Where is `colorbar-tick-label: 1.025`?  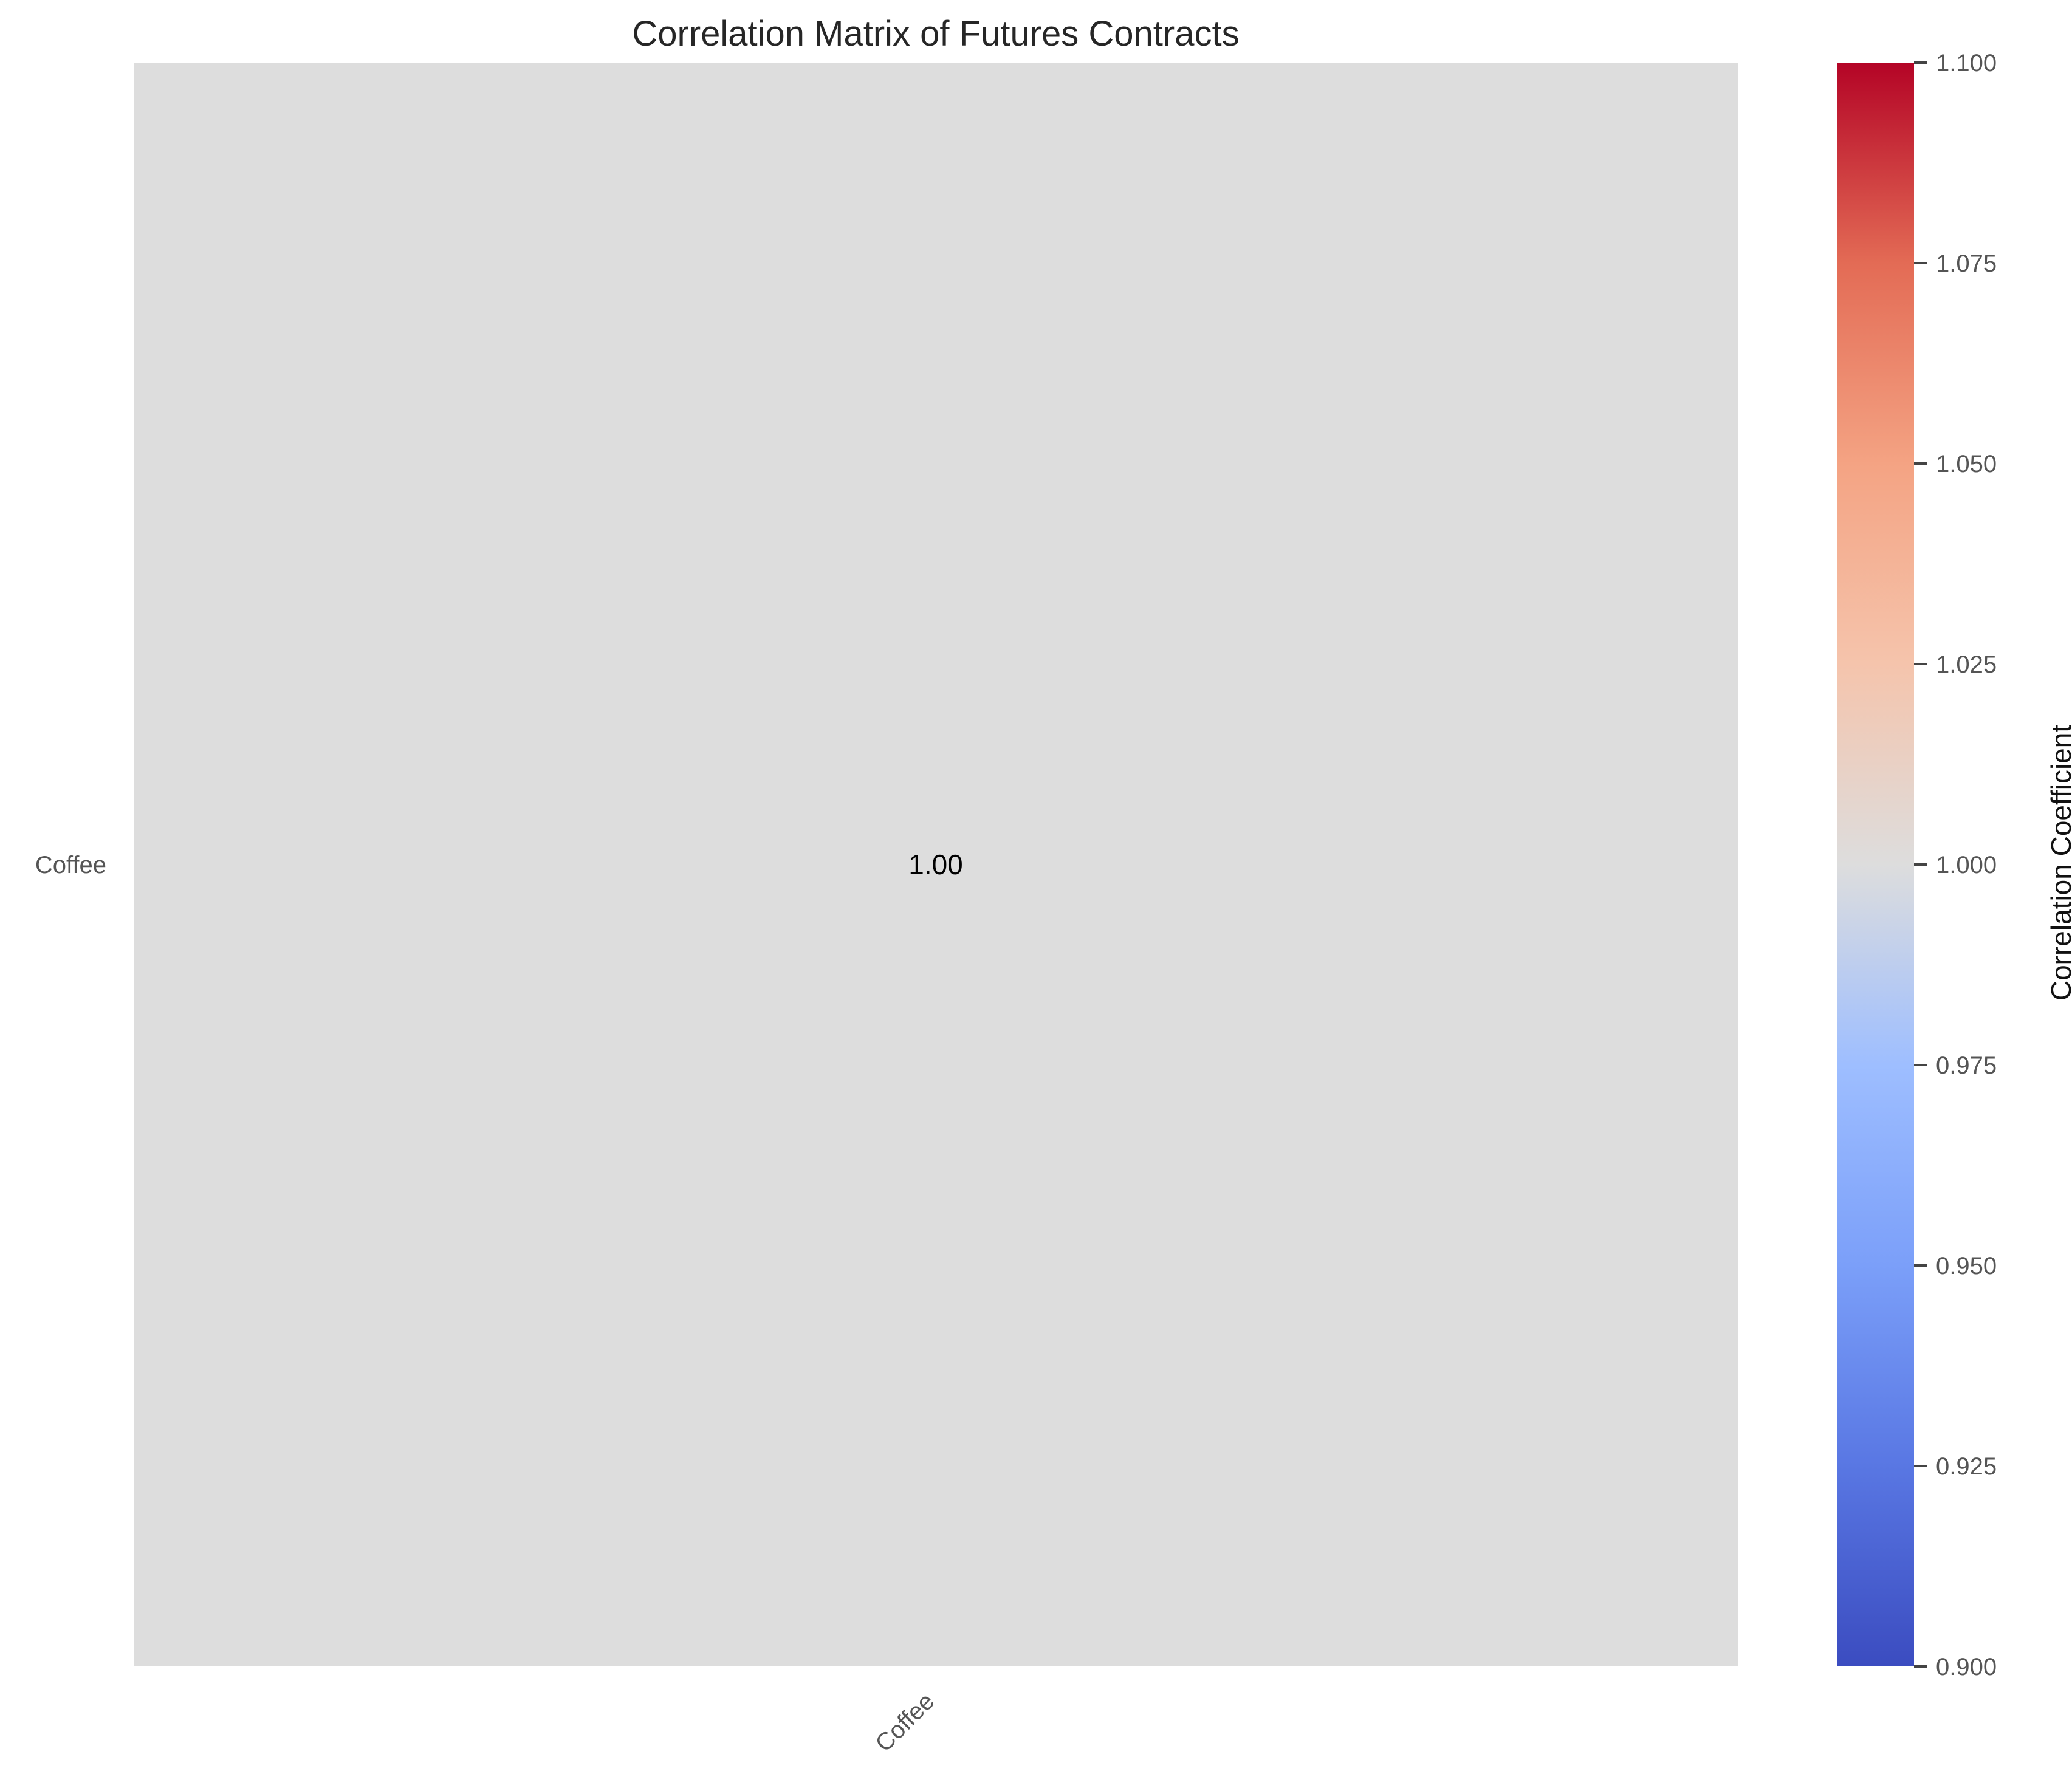
colorbar-tick-label: 1.025 is located at coordinates (1967, 664).